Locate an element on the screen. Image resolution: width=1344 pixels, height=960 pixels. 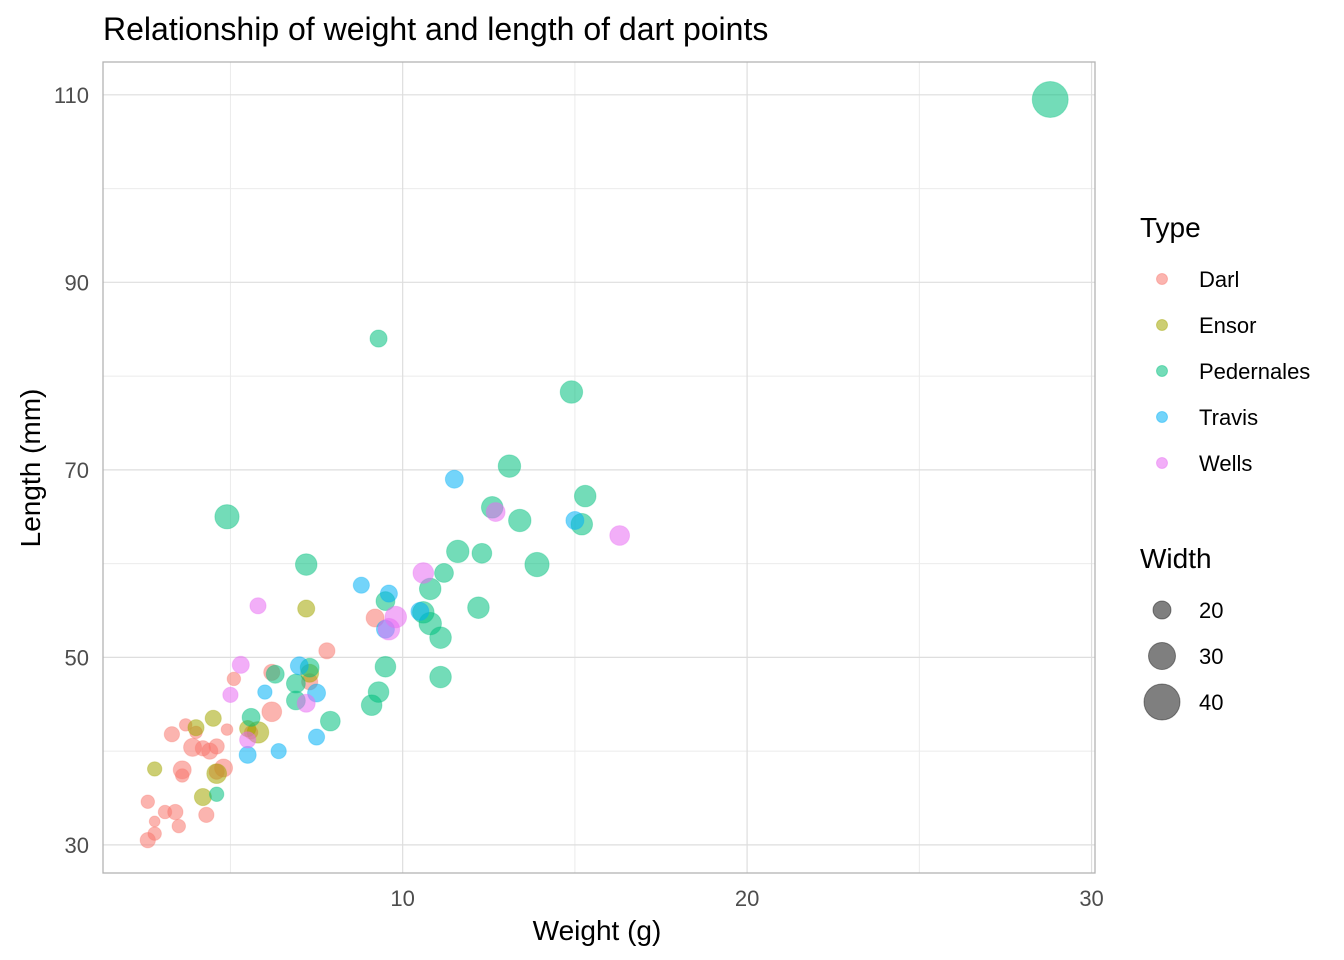
size-legend-title: Width is located at coordinates (1176, 558).